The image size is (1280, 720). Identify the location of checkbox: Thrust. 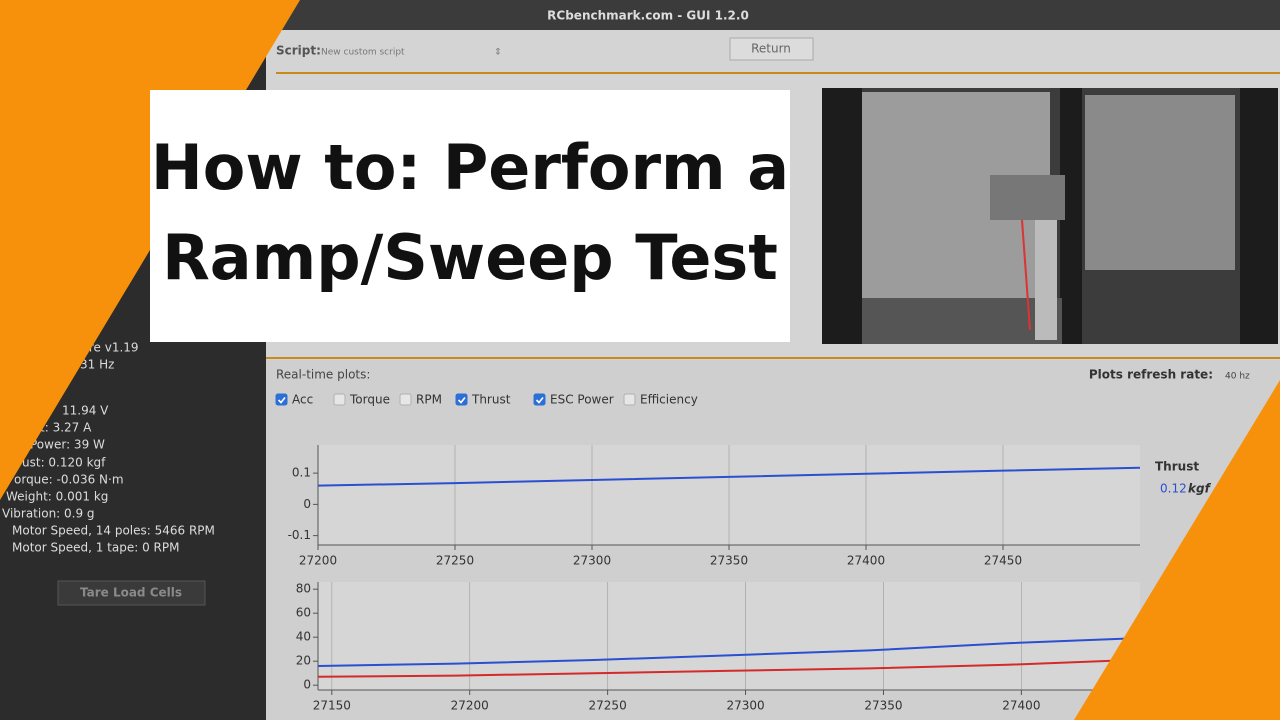
(483, 400).